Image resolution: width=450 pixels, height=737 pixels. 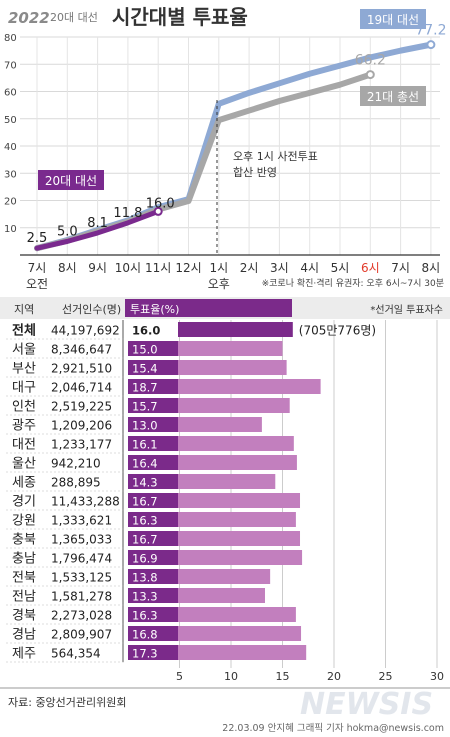 What do you see at coordinates (160, 203) in the screenshot?
I see `point-value-label: 16.0` at bounding box center [160, 203].